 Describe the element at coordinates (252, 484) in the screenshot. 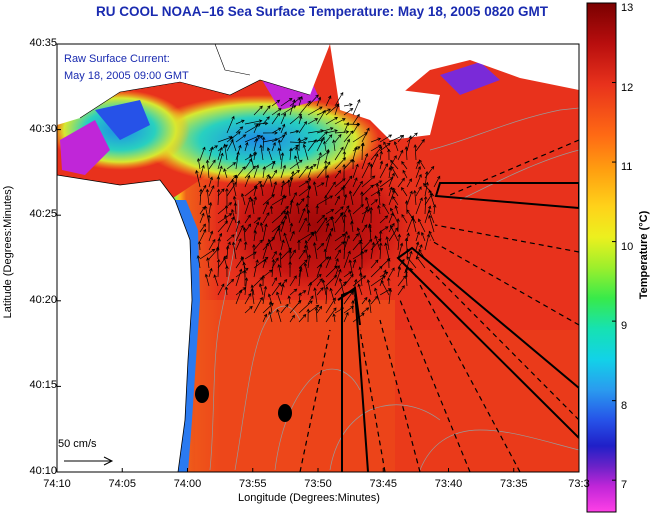

I see `x-tick-label: 73:55` at that location.